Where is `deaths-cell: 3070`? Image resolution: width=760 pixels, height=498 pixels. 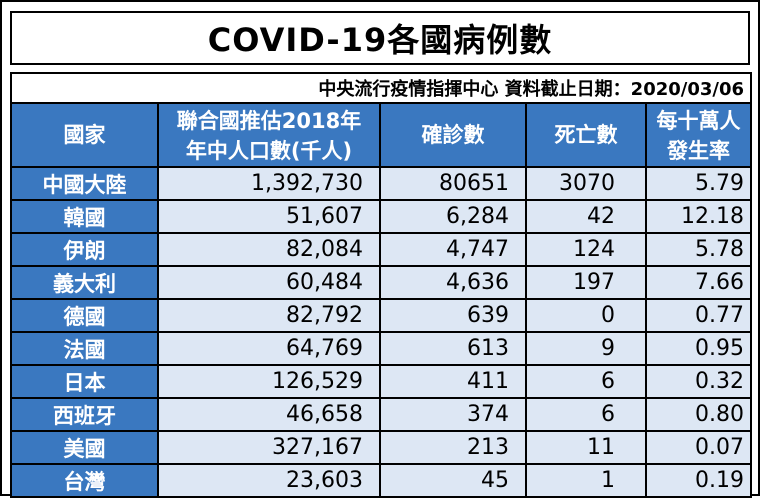
deaths-cell: 3070 is located at coordinates (586, 183).